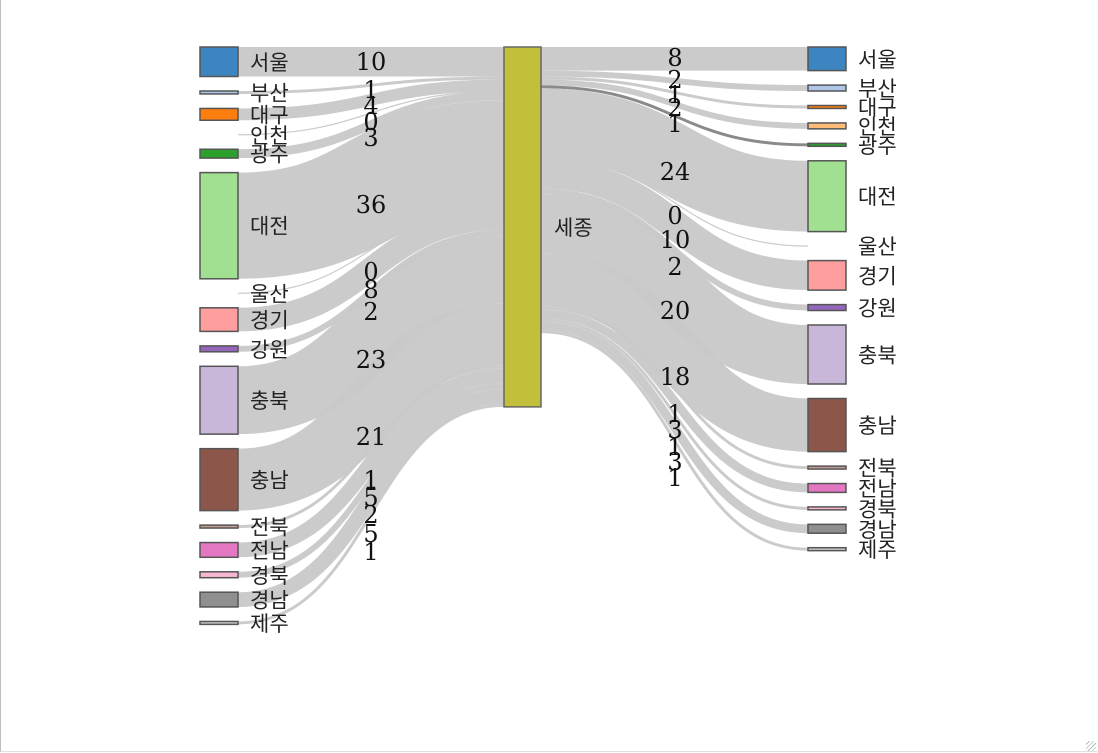 This screenshot has height=753, width=1098. Describe the element at coordinates (877, 469) in the screenshot. I see `target-label-11: 전북` at that location.